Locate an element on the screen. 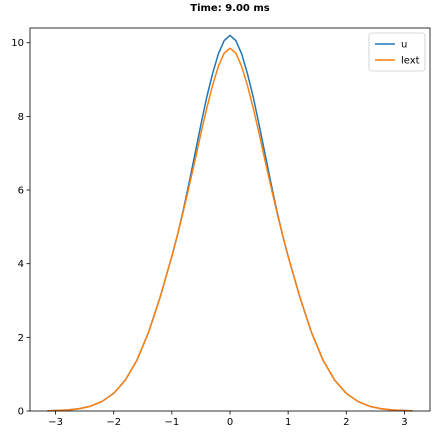 Image resolution: width=432 pixels, height=432 pixels. legend-label-u: u is located at coordinates (404, 45).